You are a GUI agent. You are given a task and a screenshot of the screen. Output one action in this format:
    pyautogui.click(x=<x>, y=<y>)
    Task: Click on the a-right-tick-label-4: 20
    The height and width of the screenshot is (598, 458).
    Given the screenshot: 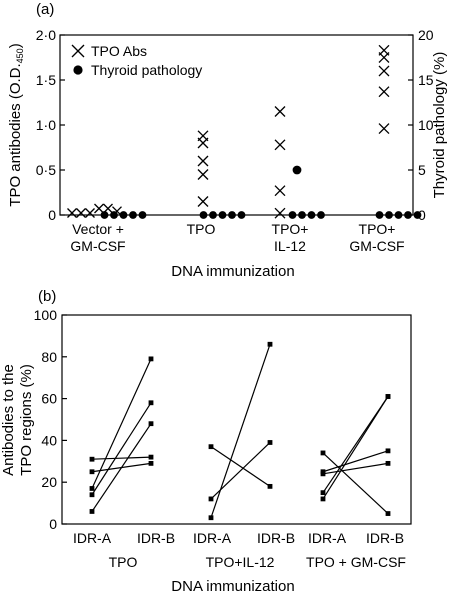 What is the action you would take?
    pyautogui.click(x=426, y=35)
    